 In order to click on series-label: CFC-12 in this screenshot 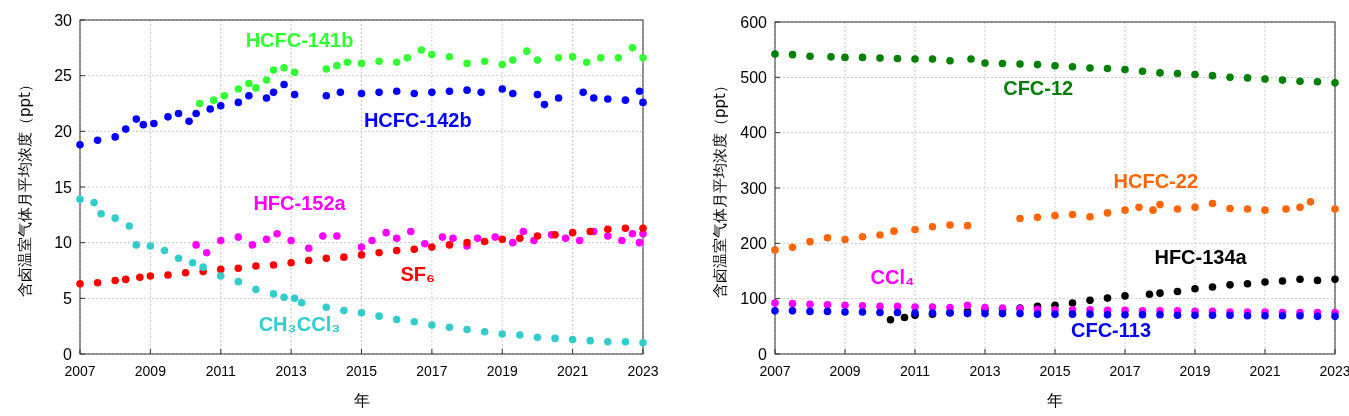, I will do `click(1038, 88)`.